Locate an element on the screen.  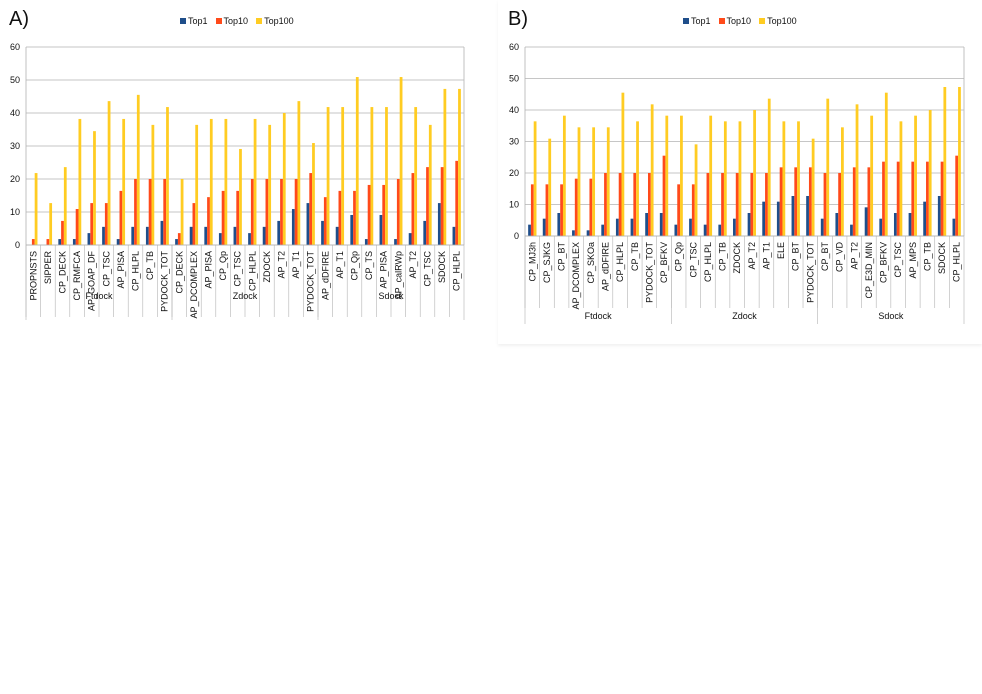
panel-label-b: B) is located at coordinates (518, 19).